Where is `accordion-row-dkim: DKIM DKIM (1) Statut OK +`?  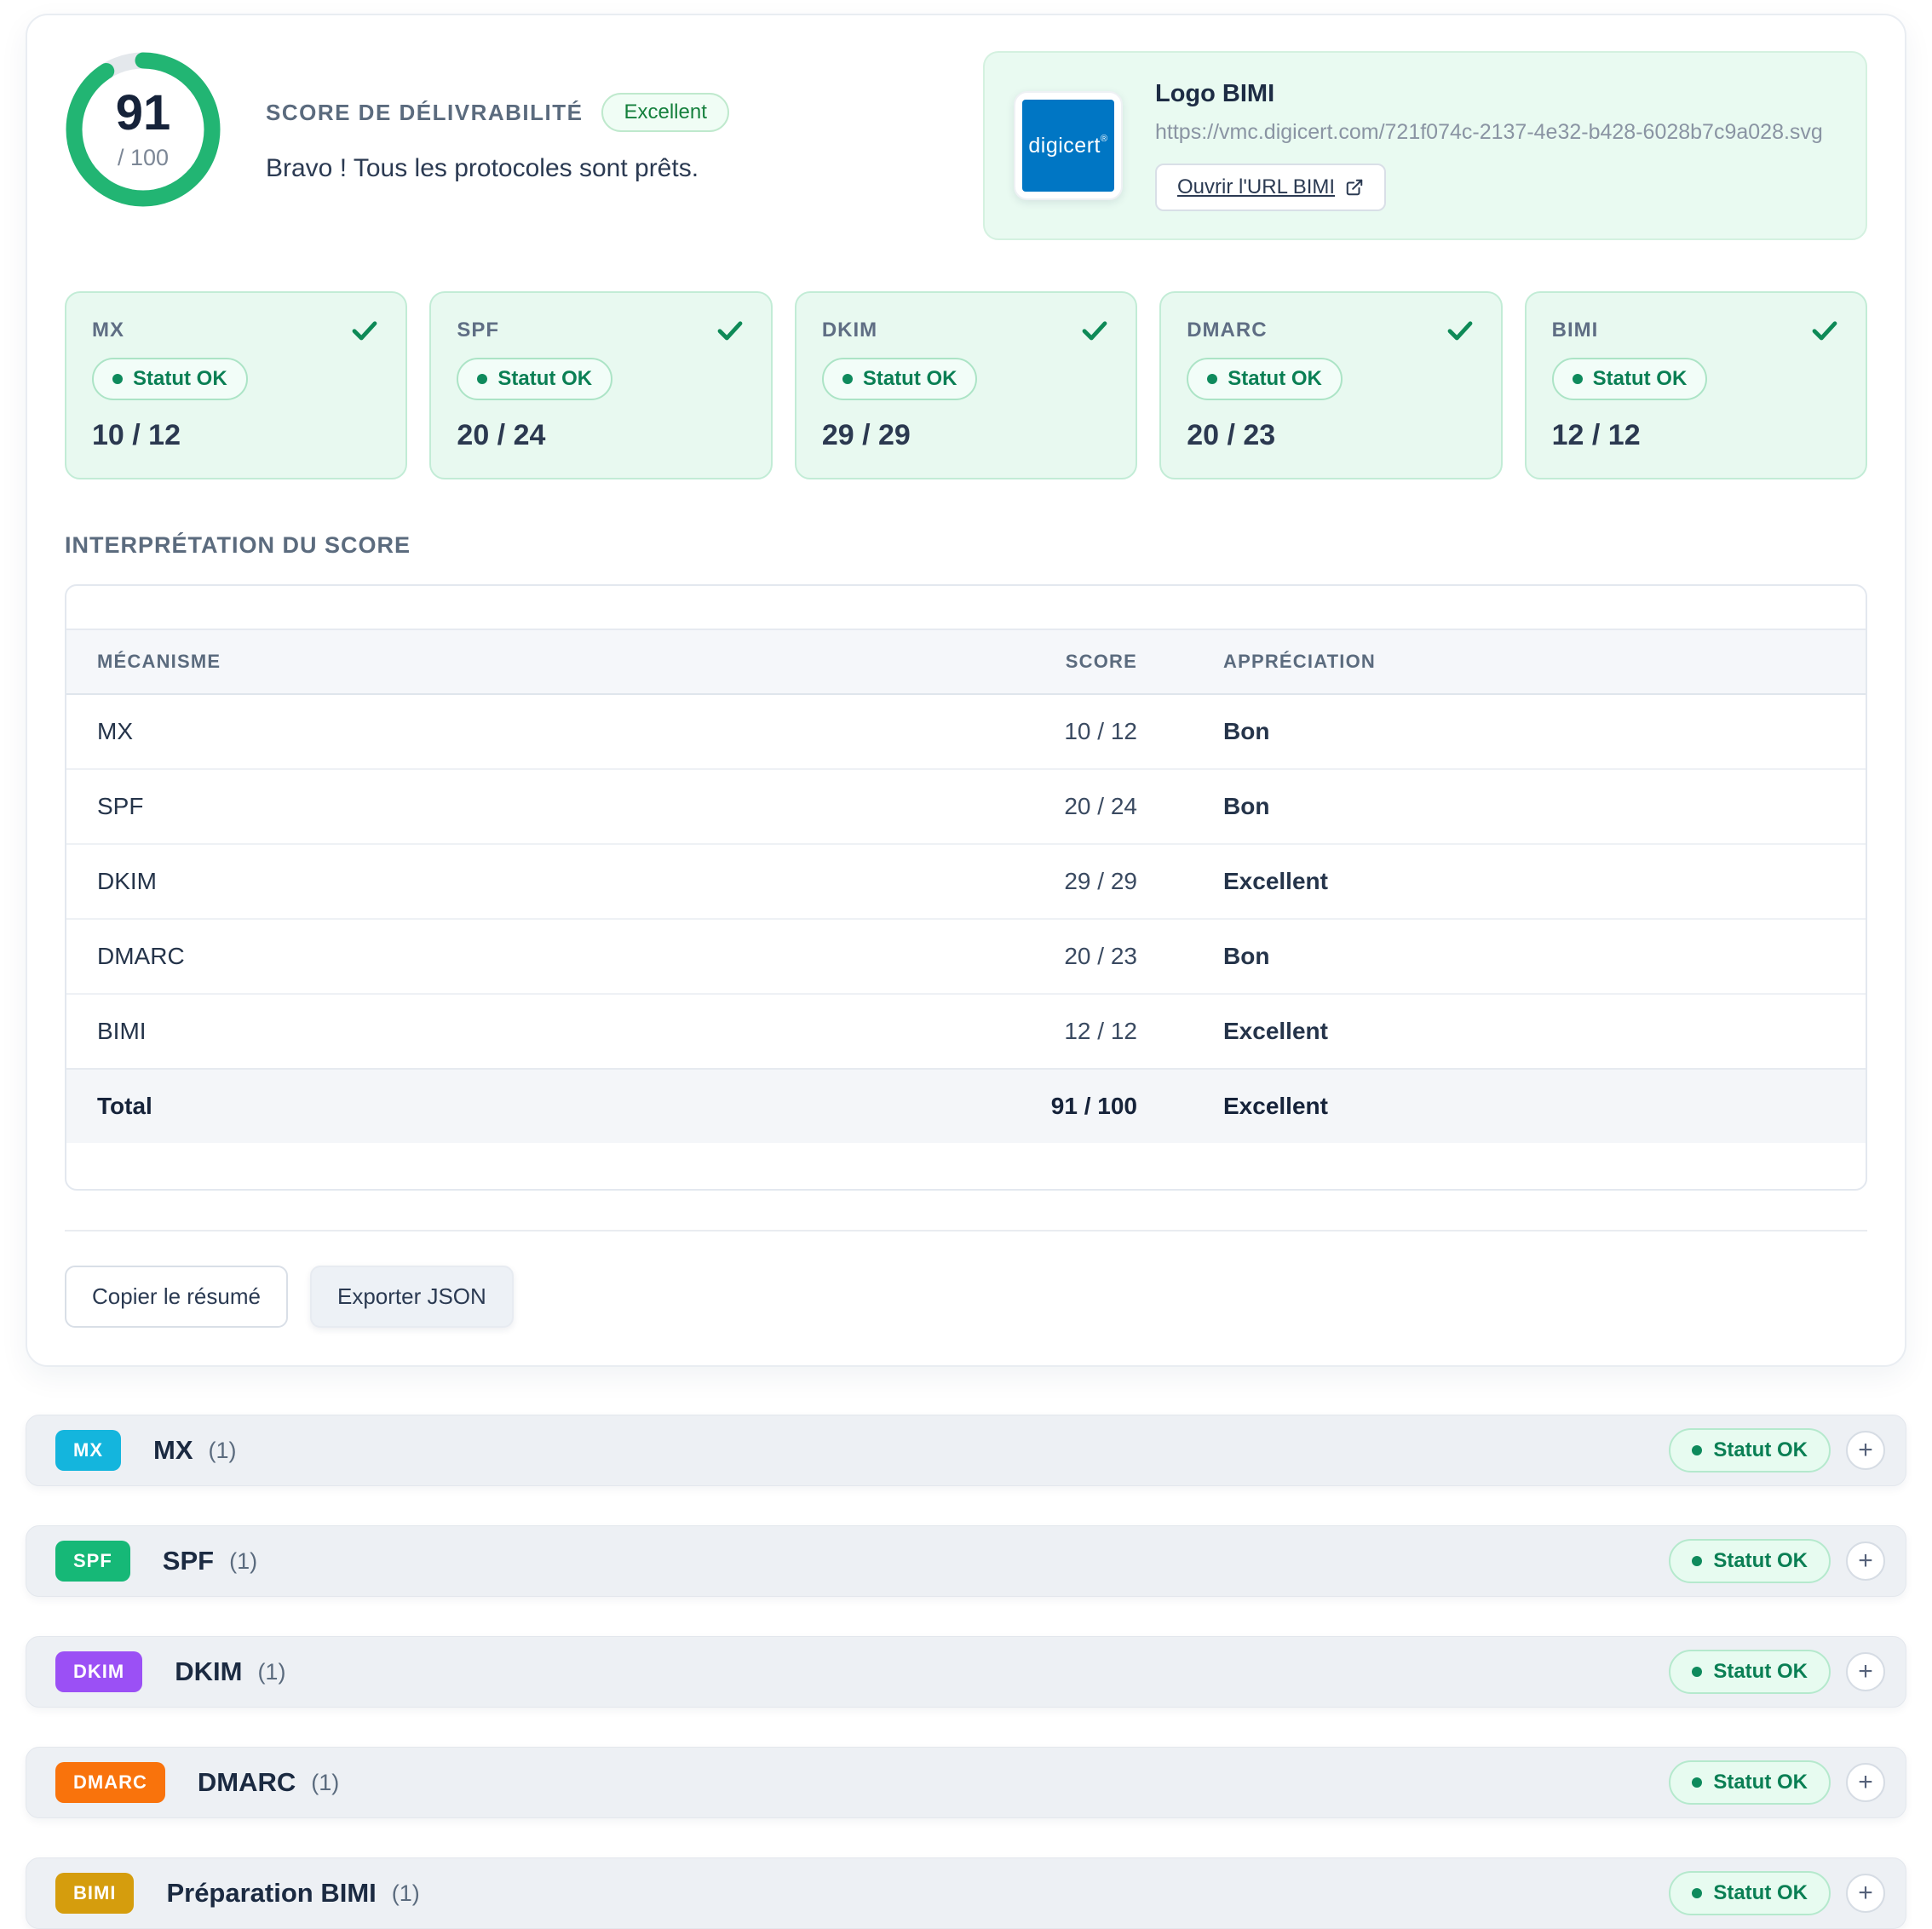 accordion-row-dkim: DKIM DKIM (1) Statut OK + is located at coordinates (966, 1672).